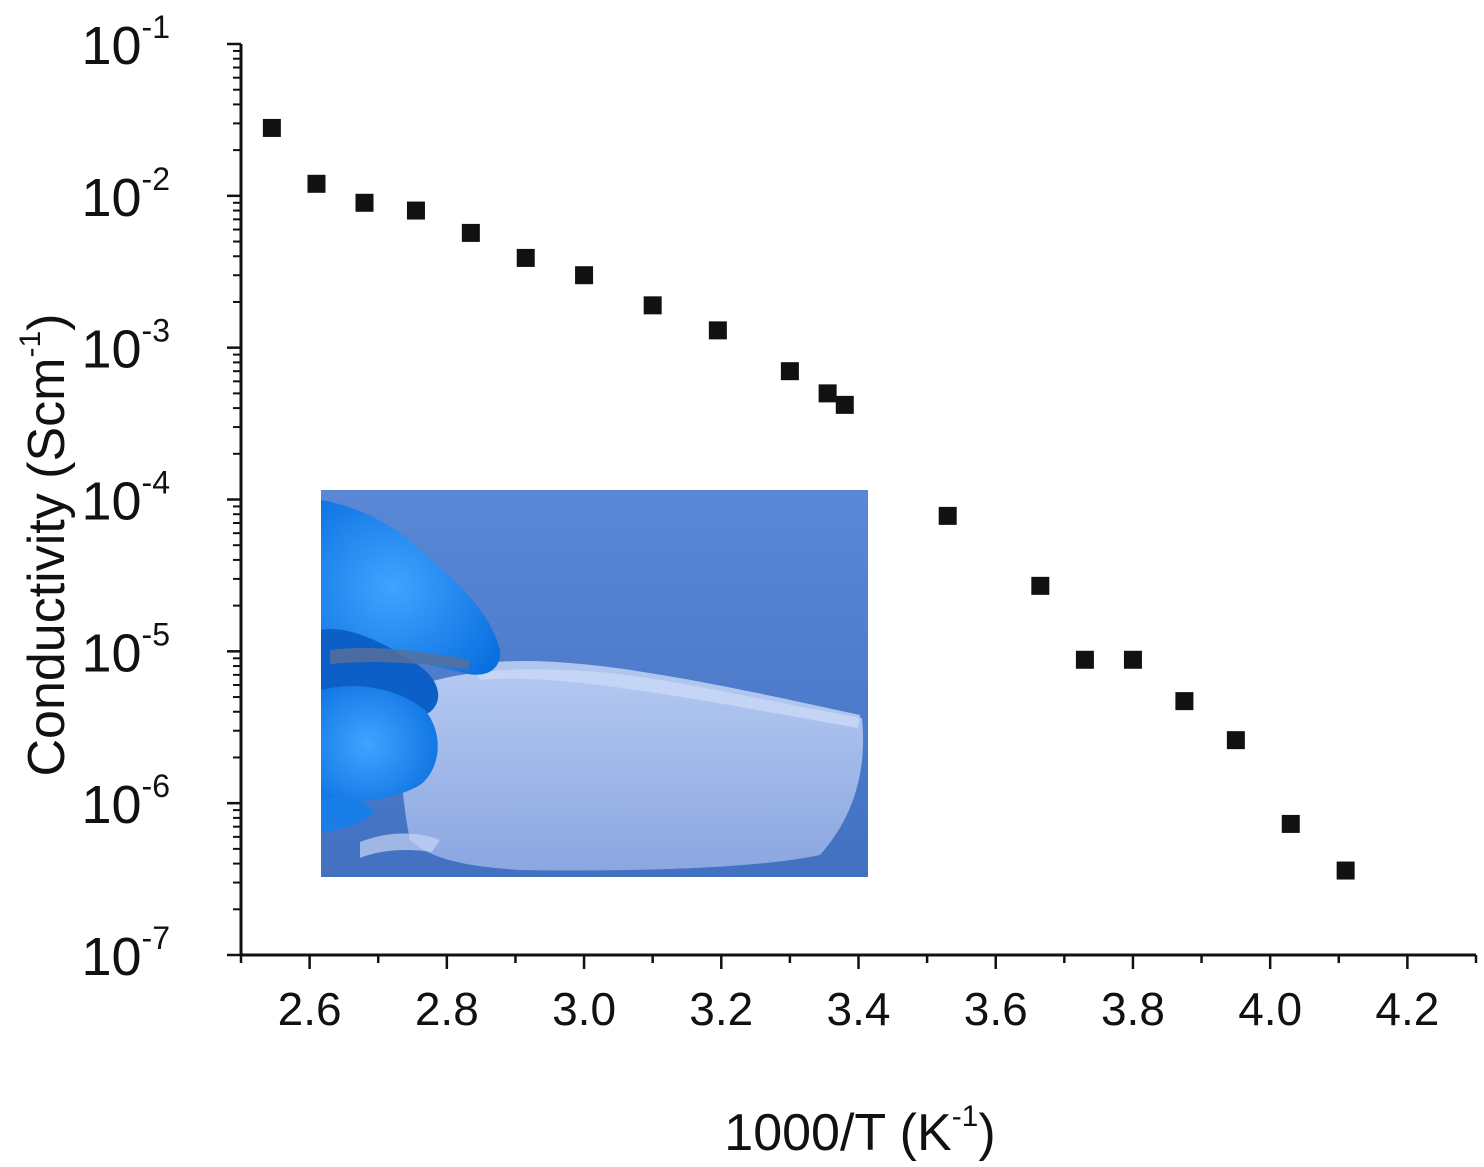 This screenshot has height=1167, width=1484. Describe the element at coordinates (1270, 1009) in the screenshot. I see `x-tick-label: 4.0` at that location.